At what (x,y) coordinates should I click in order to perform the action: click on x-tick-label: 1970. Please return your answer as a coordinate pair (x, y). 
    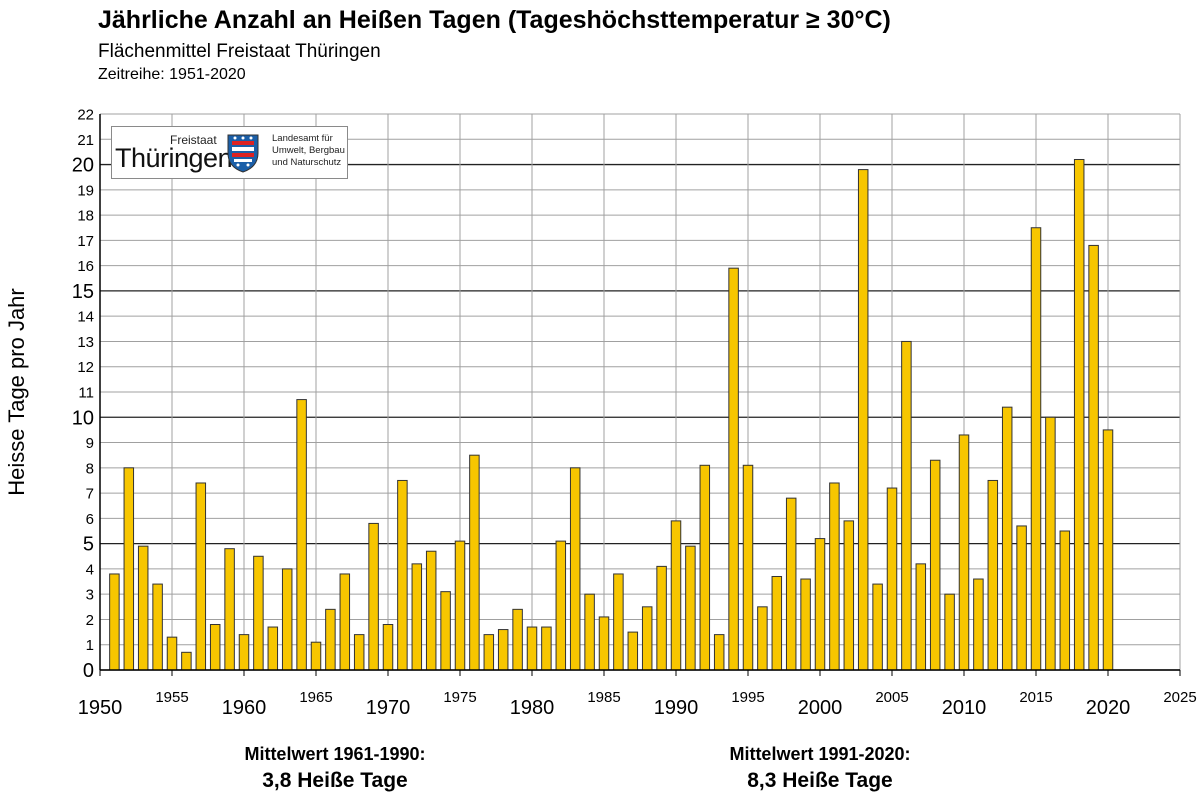
    Looking at the image, I should click on (388, 708).